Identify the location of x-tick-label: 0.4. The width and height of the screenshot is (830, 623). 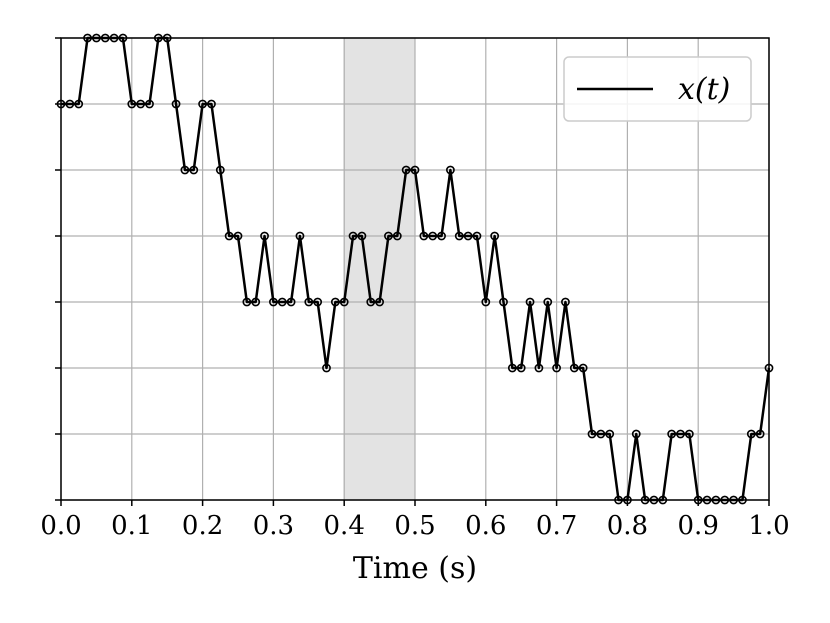
(344, 526).